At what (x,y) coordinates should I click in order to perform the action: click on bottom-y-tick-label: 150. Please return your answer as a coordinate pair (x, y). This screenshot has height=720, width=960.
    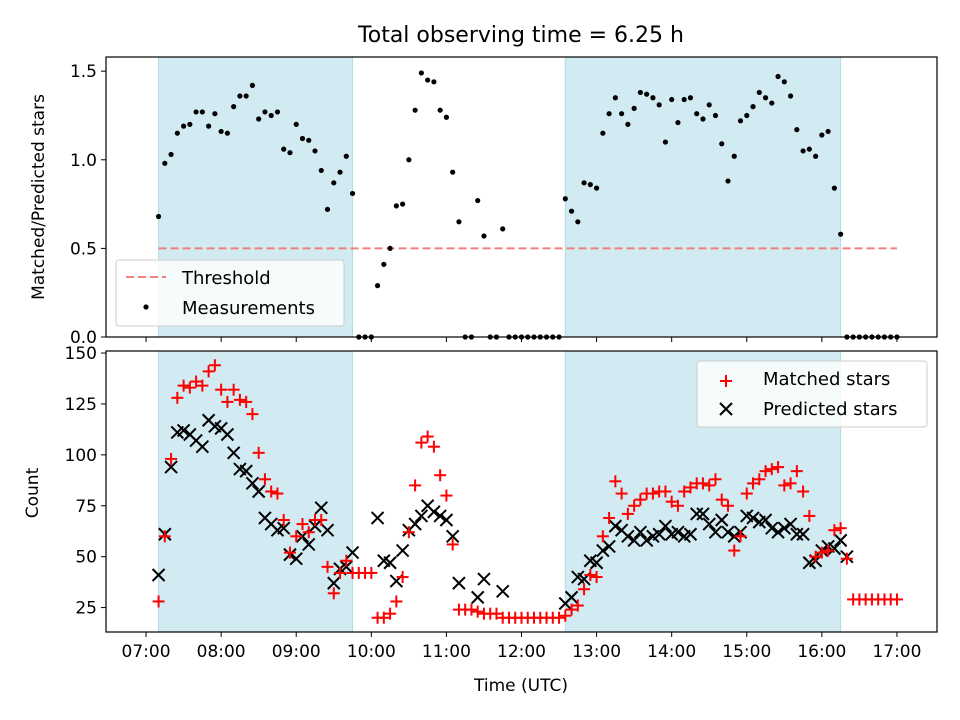
    Looking at the image, I should click on (81, 354).